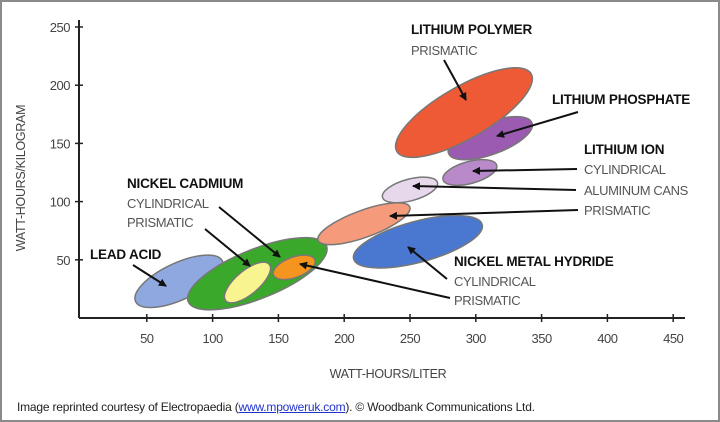 This screenshot has height=422, width=720. I want to click on label-nimh-cyl: CYLINDRICAL, so click(495, 281).